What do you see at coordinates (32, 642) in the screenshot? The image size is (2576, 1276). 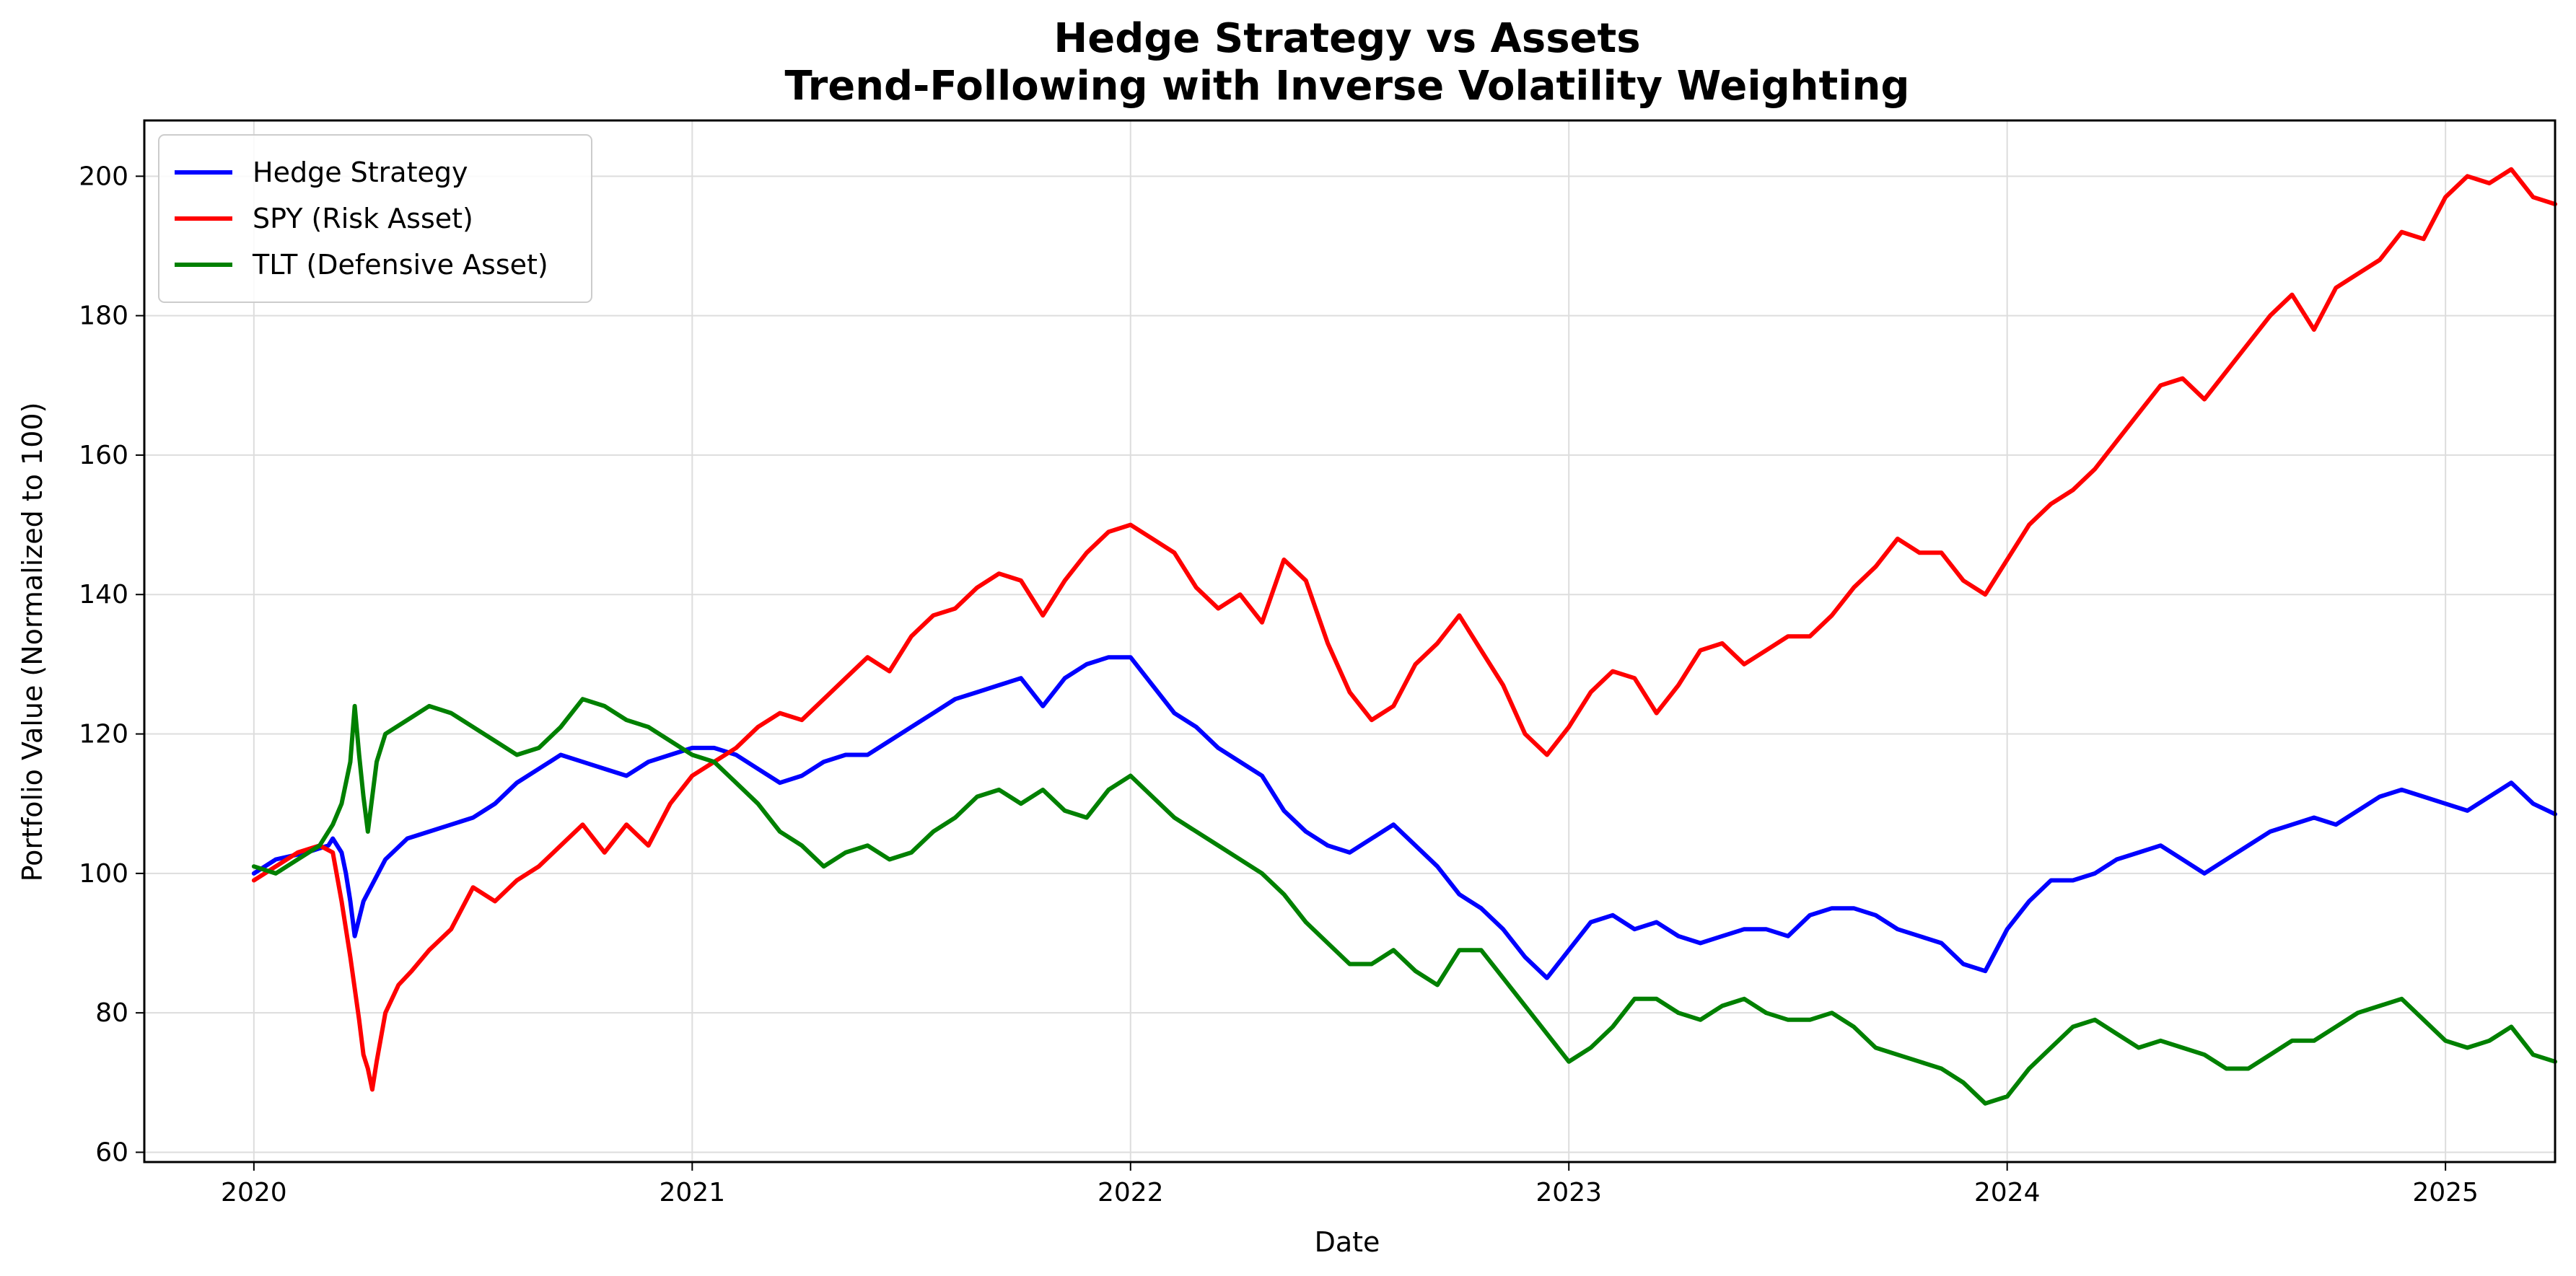 I see `y-axis-label: Portfolio Value (Normalized to 100)` at bounding box center [32, 642].